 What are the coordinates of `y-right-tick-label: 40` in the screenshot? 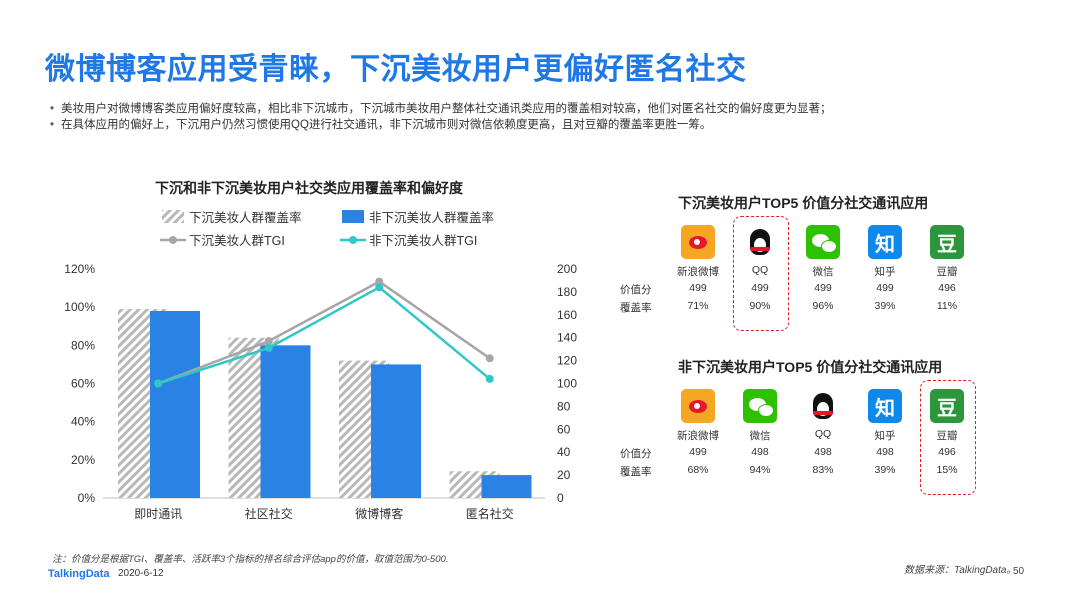 It's located at (564, 452).